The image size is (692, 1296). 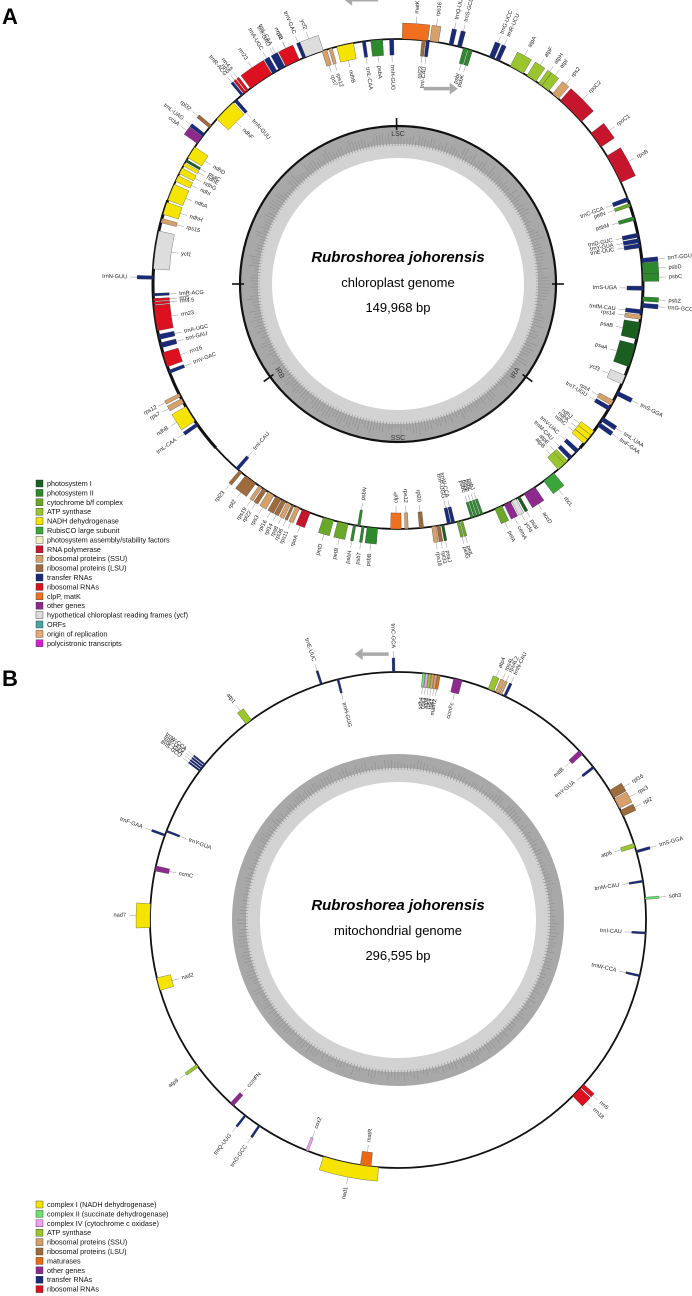 What do you see at coordinates (196, 350) in the screenshot?
I see `cp-gene-label: rrn16` at bounding box center [196, 350].